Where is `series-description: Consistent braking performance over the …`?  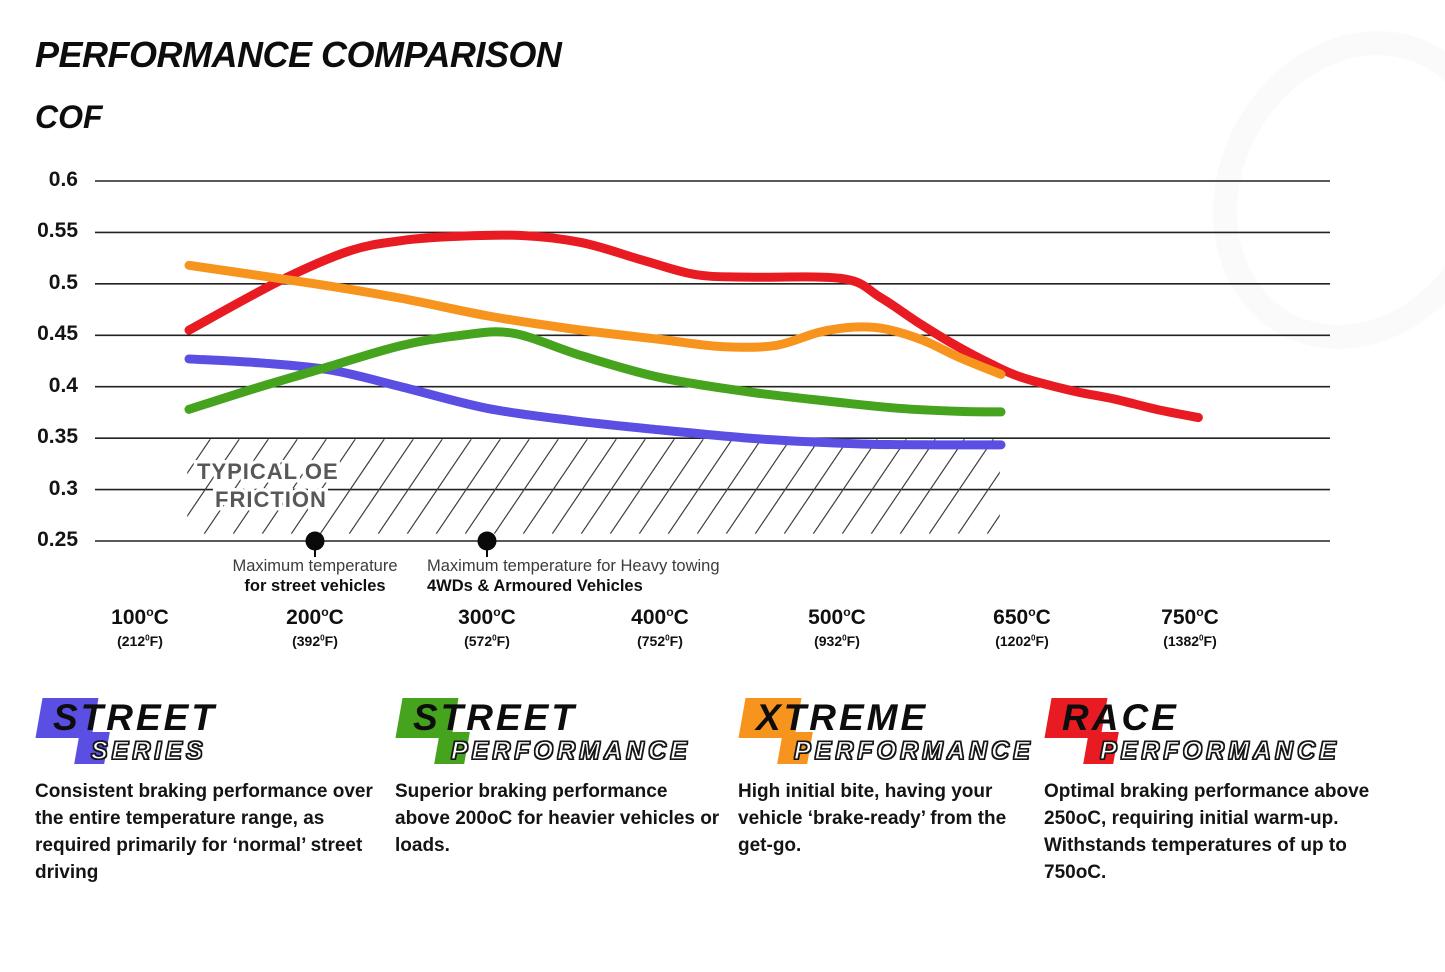 series-description: Consistent braking performance over the … is located at coordinates (204, 832).